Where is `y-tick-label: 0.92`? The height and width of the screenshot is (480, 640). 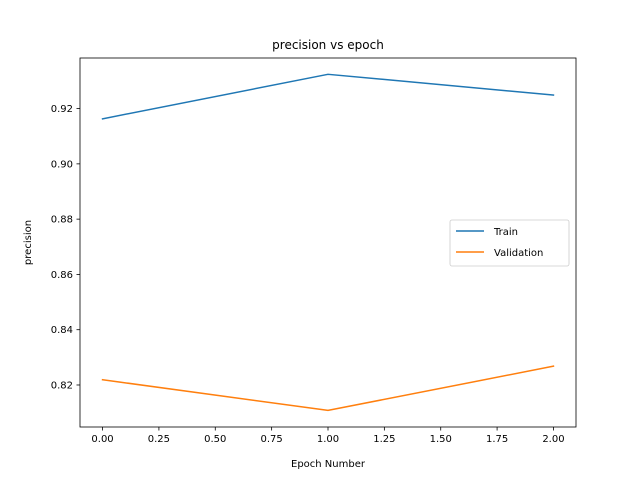
y-tick-label: 0.92 is located at coordinates (62, 109).